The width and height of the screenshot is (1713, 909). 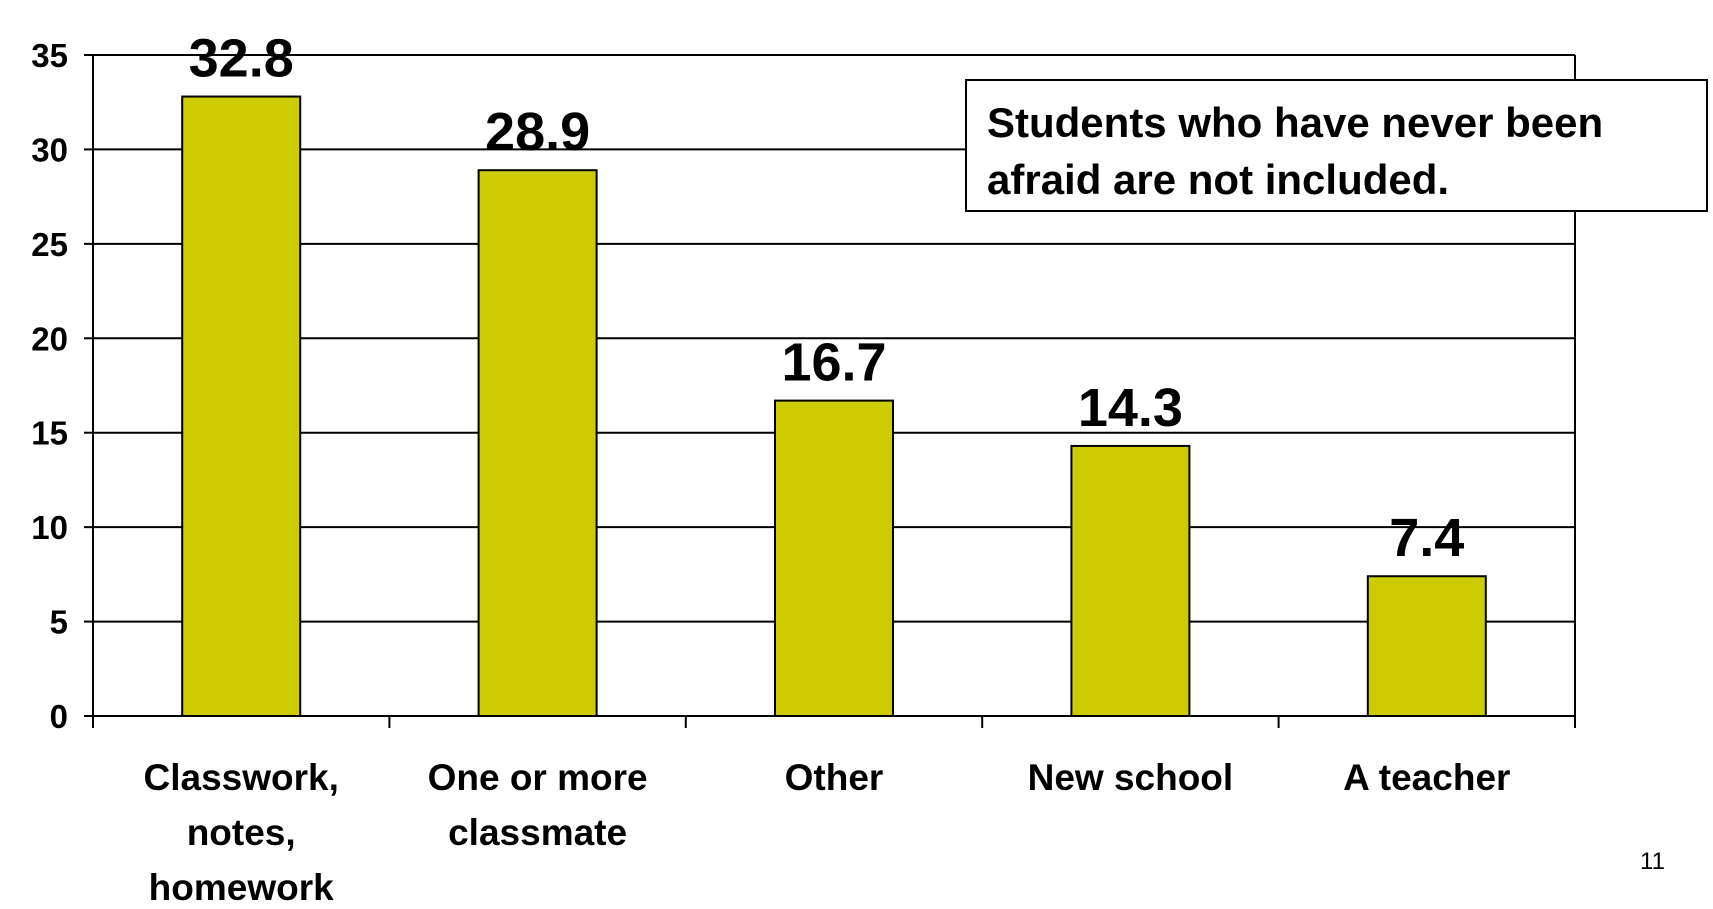 What do you see at coordinates (537, 832) in the screenshot?
I see `category-label-1-line-1: classmate` at bounding box center [537, 832].